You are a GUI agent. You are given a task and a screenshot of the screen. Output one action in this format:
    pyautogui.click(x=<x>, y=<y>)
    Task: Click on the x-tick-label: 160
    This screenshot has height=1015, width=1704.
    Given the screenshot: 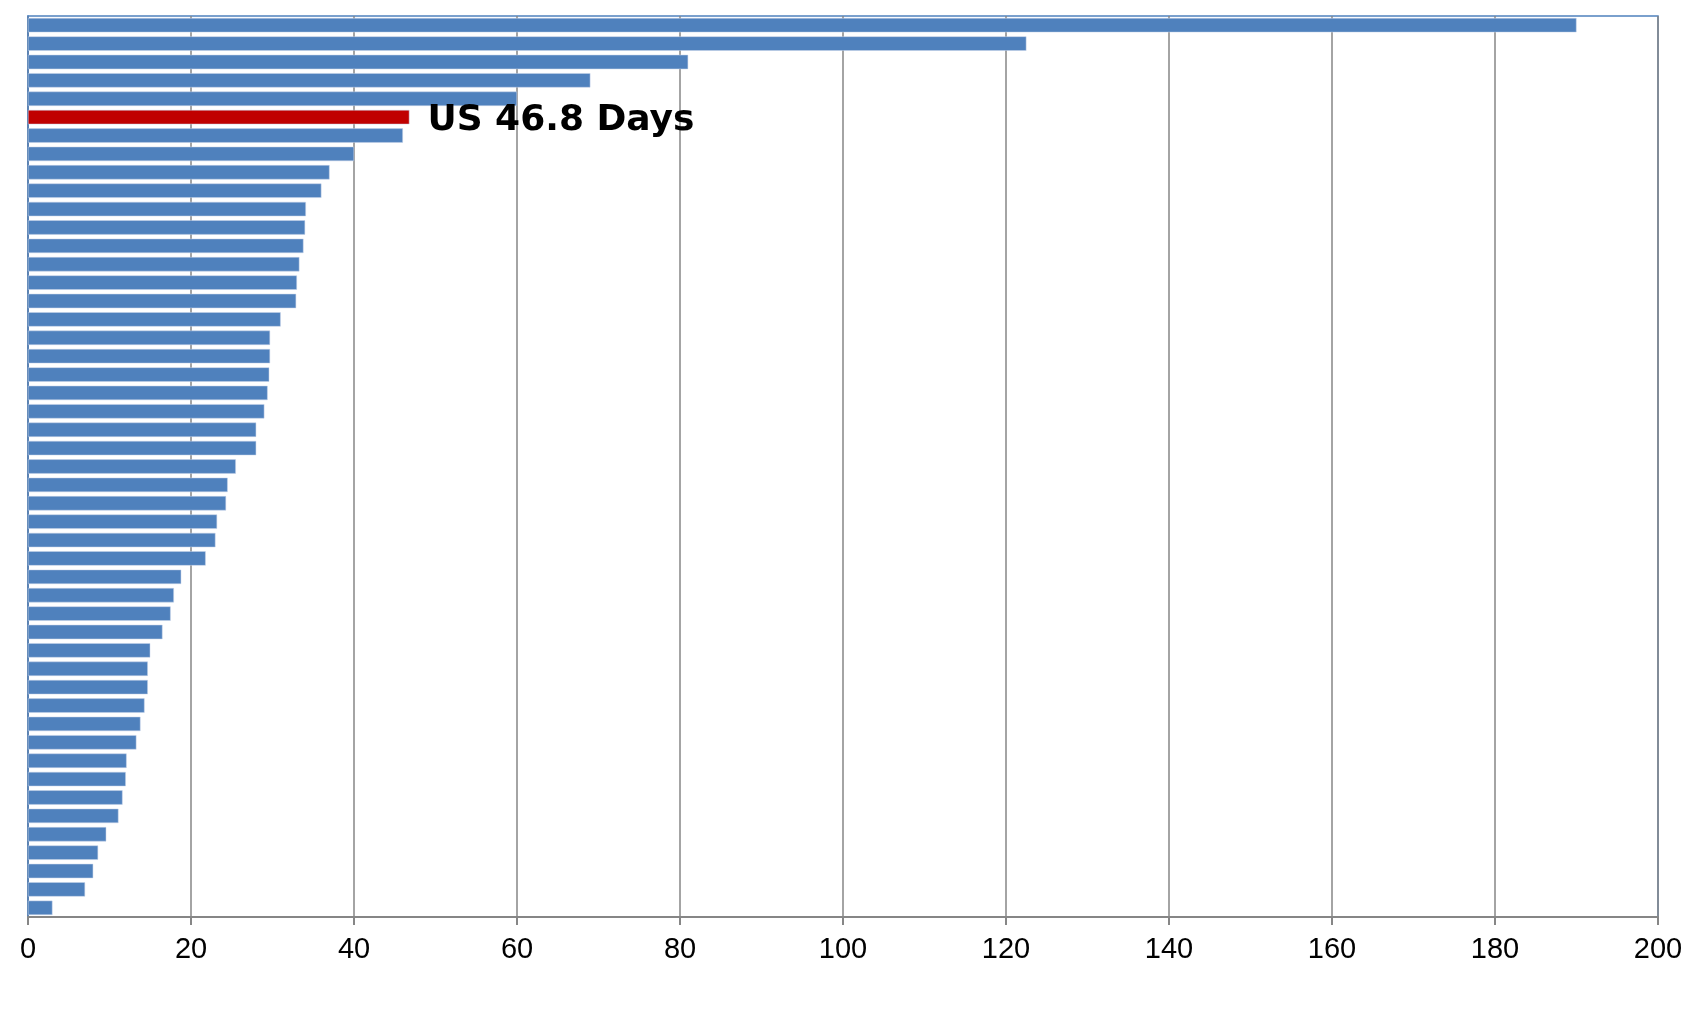 What is the action you would take?
    pyautogui.click(x=1332, y=947)
    